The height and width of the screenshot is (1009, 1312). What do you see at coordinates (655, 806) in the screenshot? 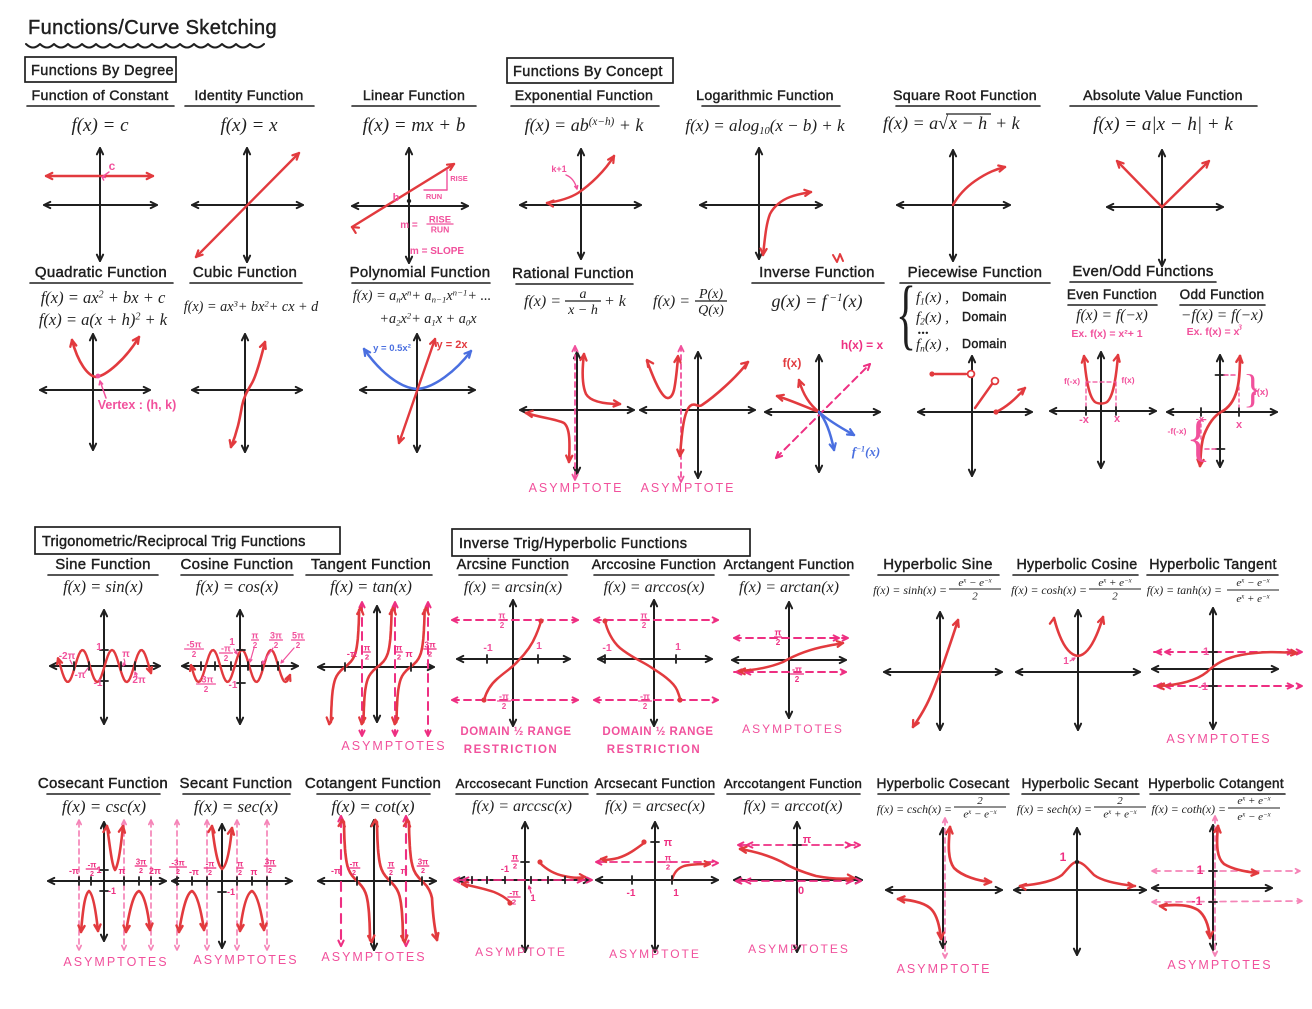
I see `svg-text: f(x) = arcsec(x)` at bounding box center [655, 806].